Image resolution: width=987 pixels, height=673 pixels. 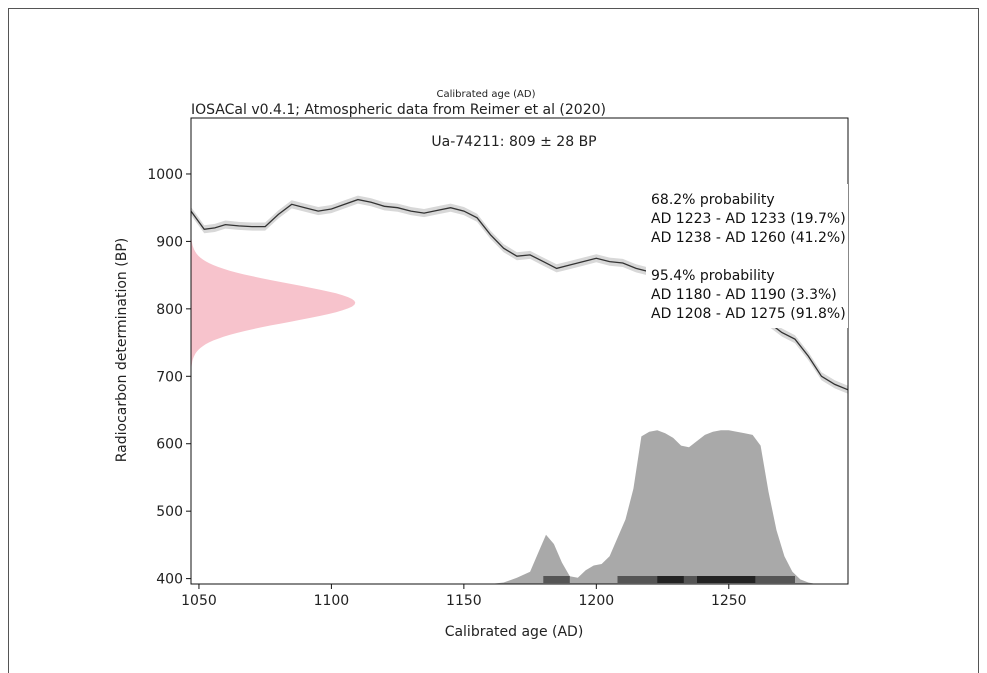 What do you see at coordinates (199, 601) in the screenshot?
I see `x-tick-label: 1050` at bounding box center [199, 601].